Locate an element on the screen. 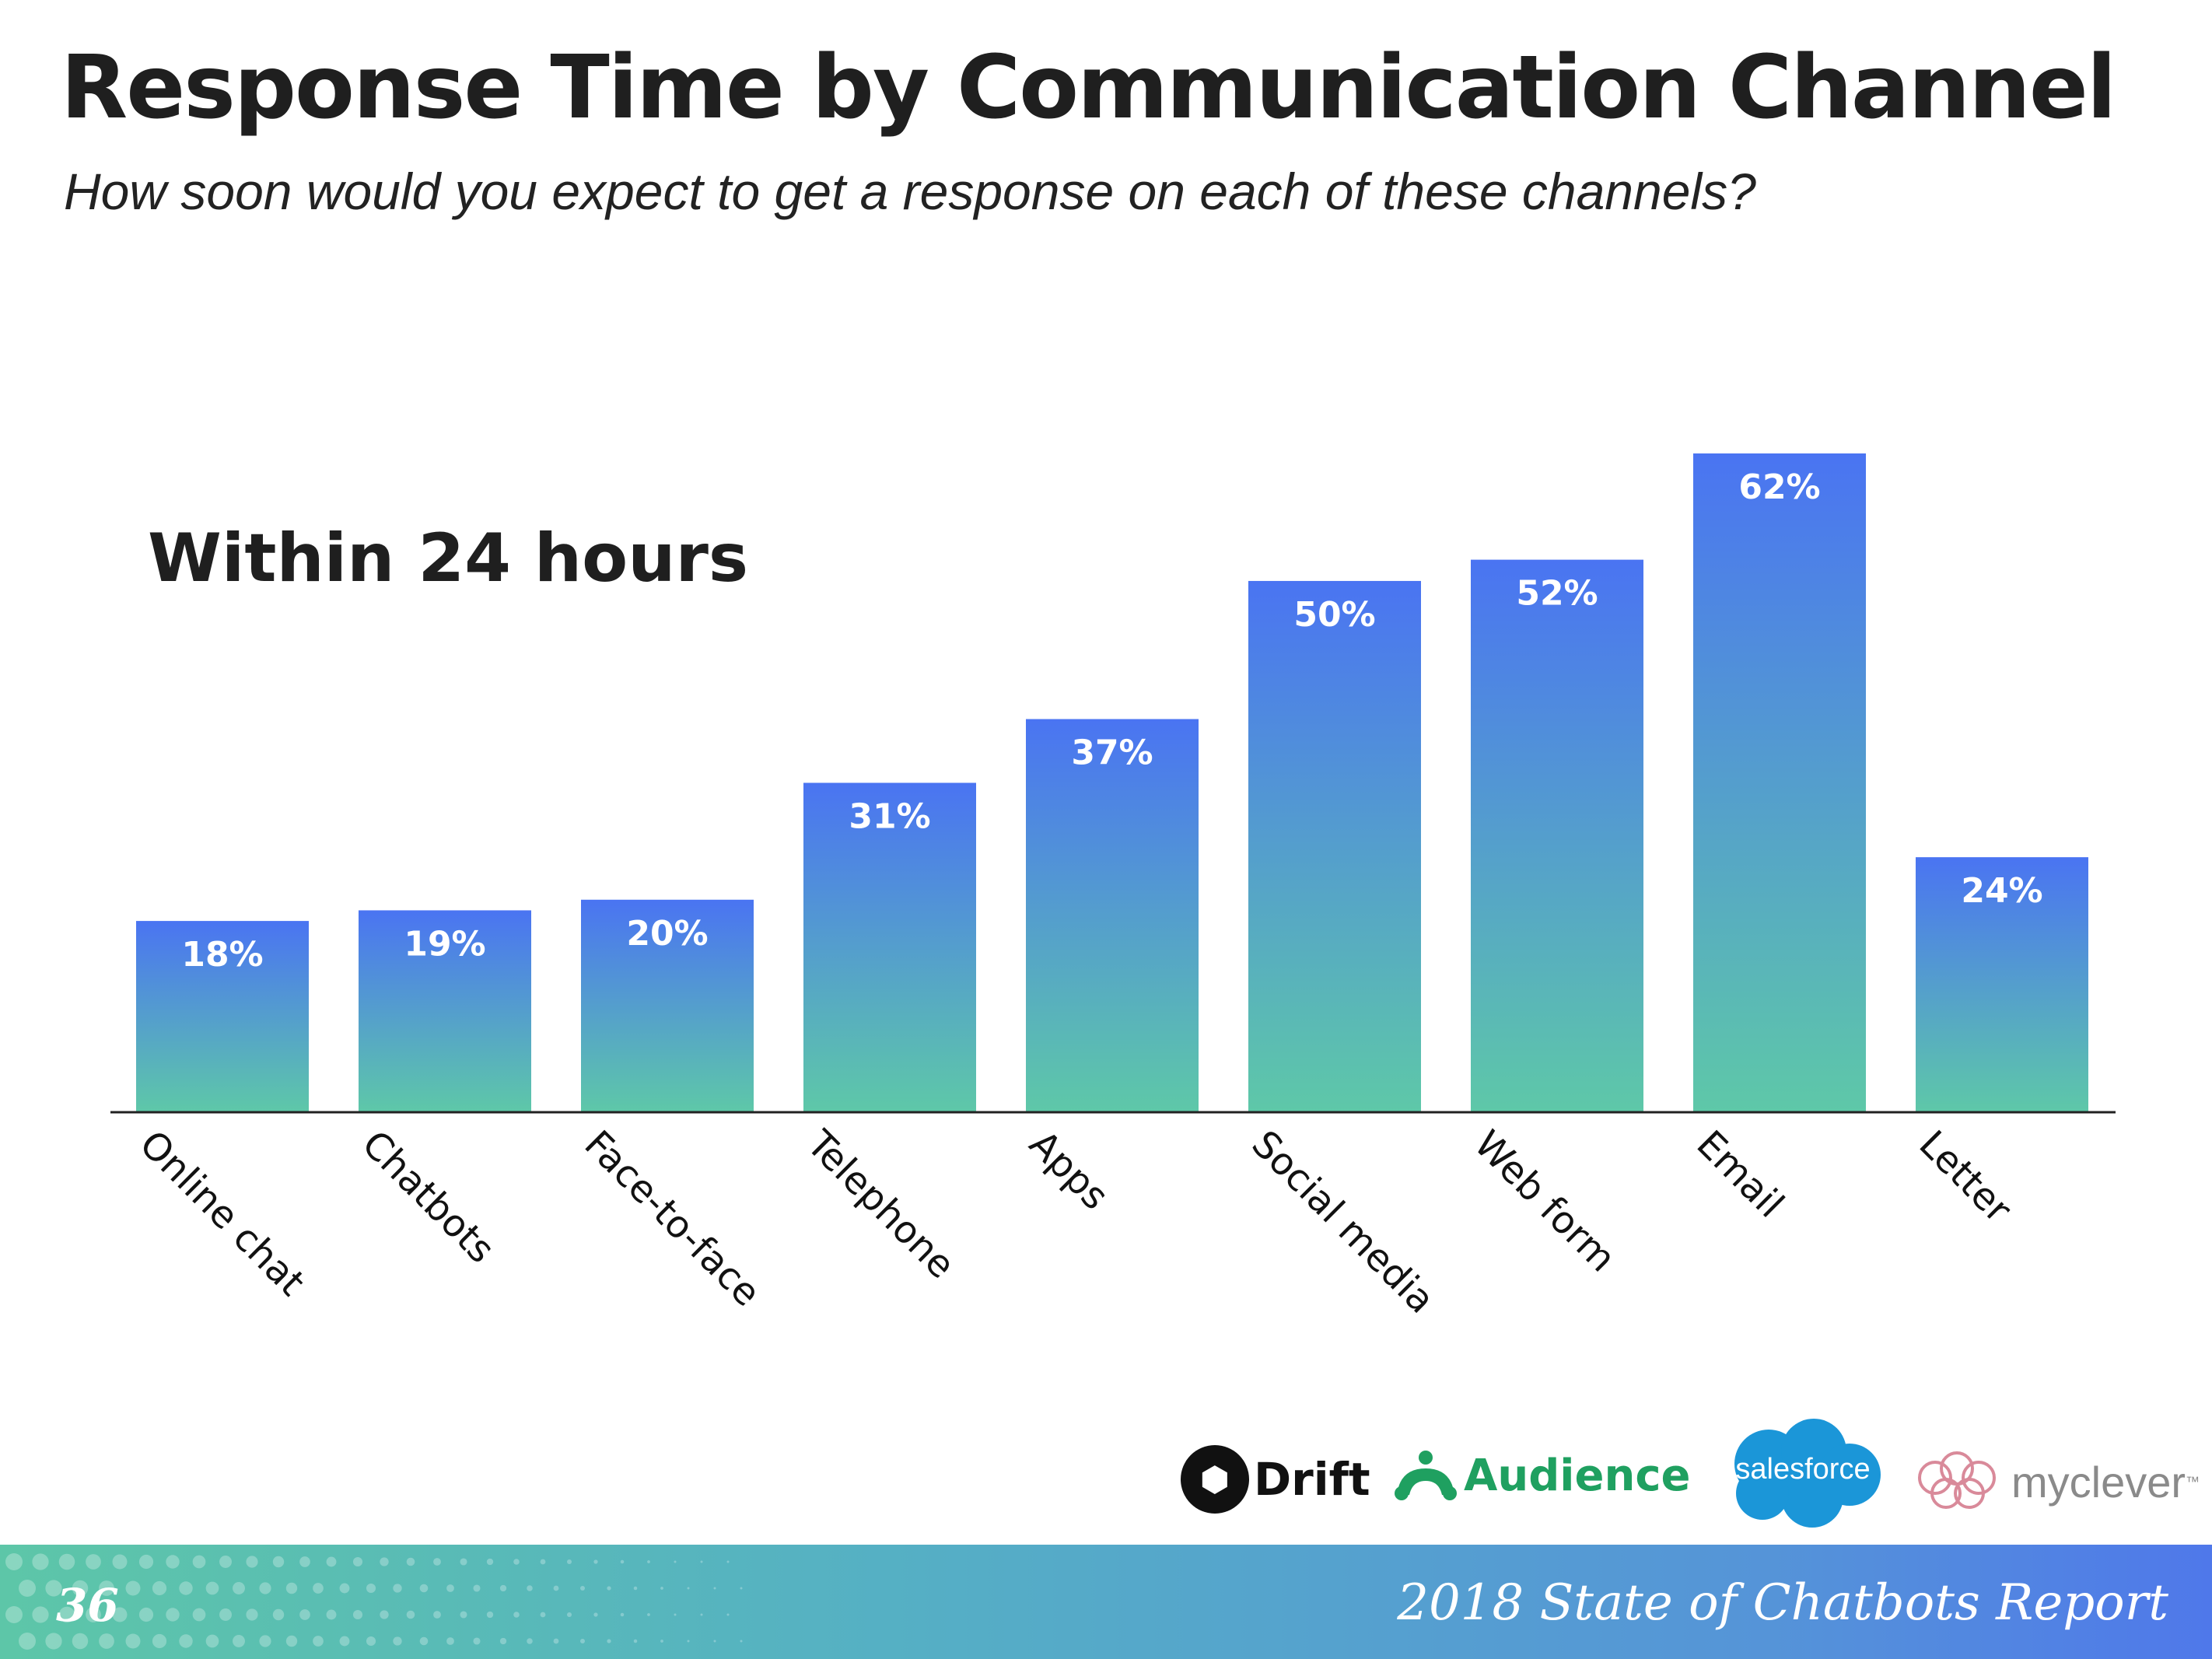 Image resolution: width=2212 pixels, height=1659 pixels. category-label: Online chat is located at coordinates (222, 1213).